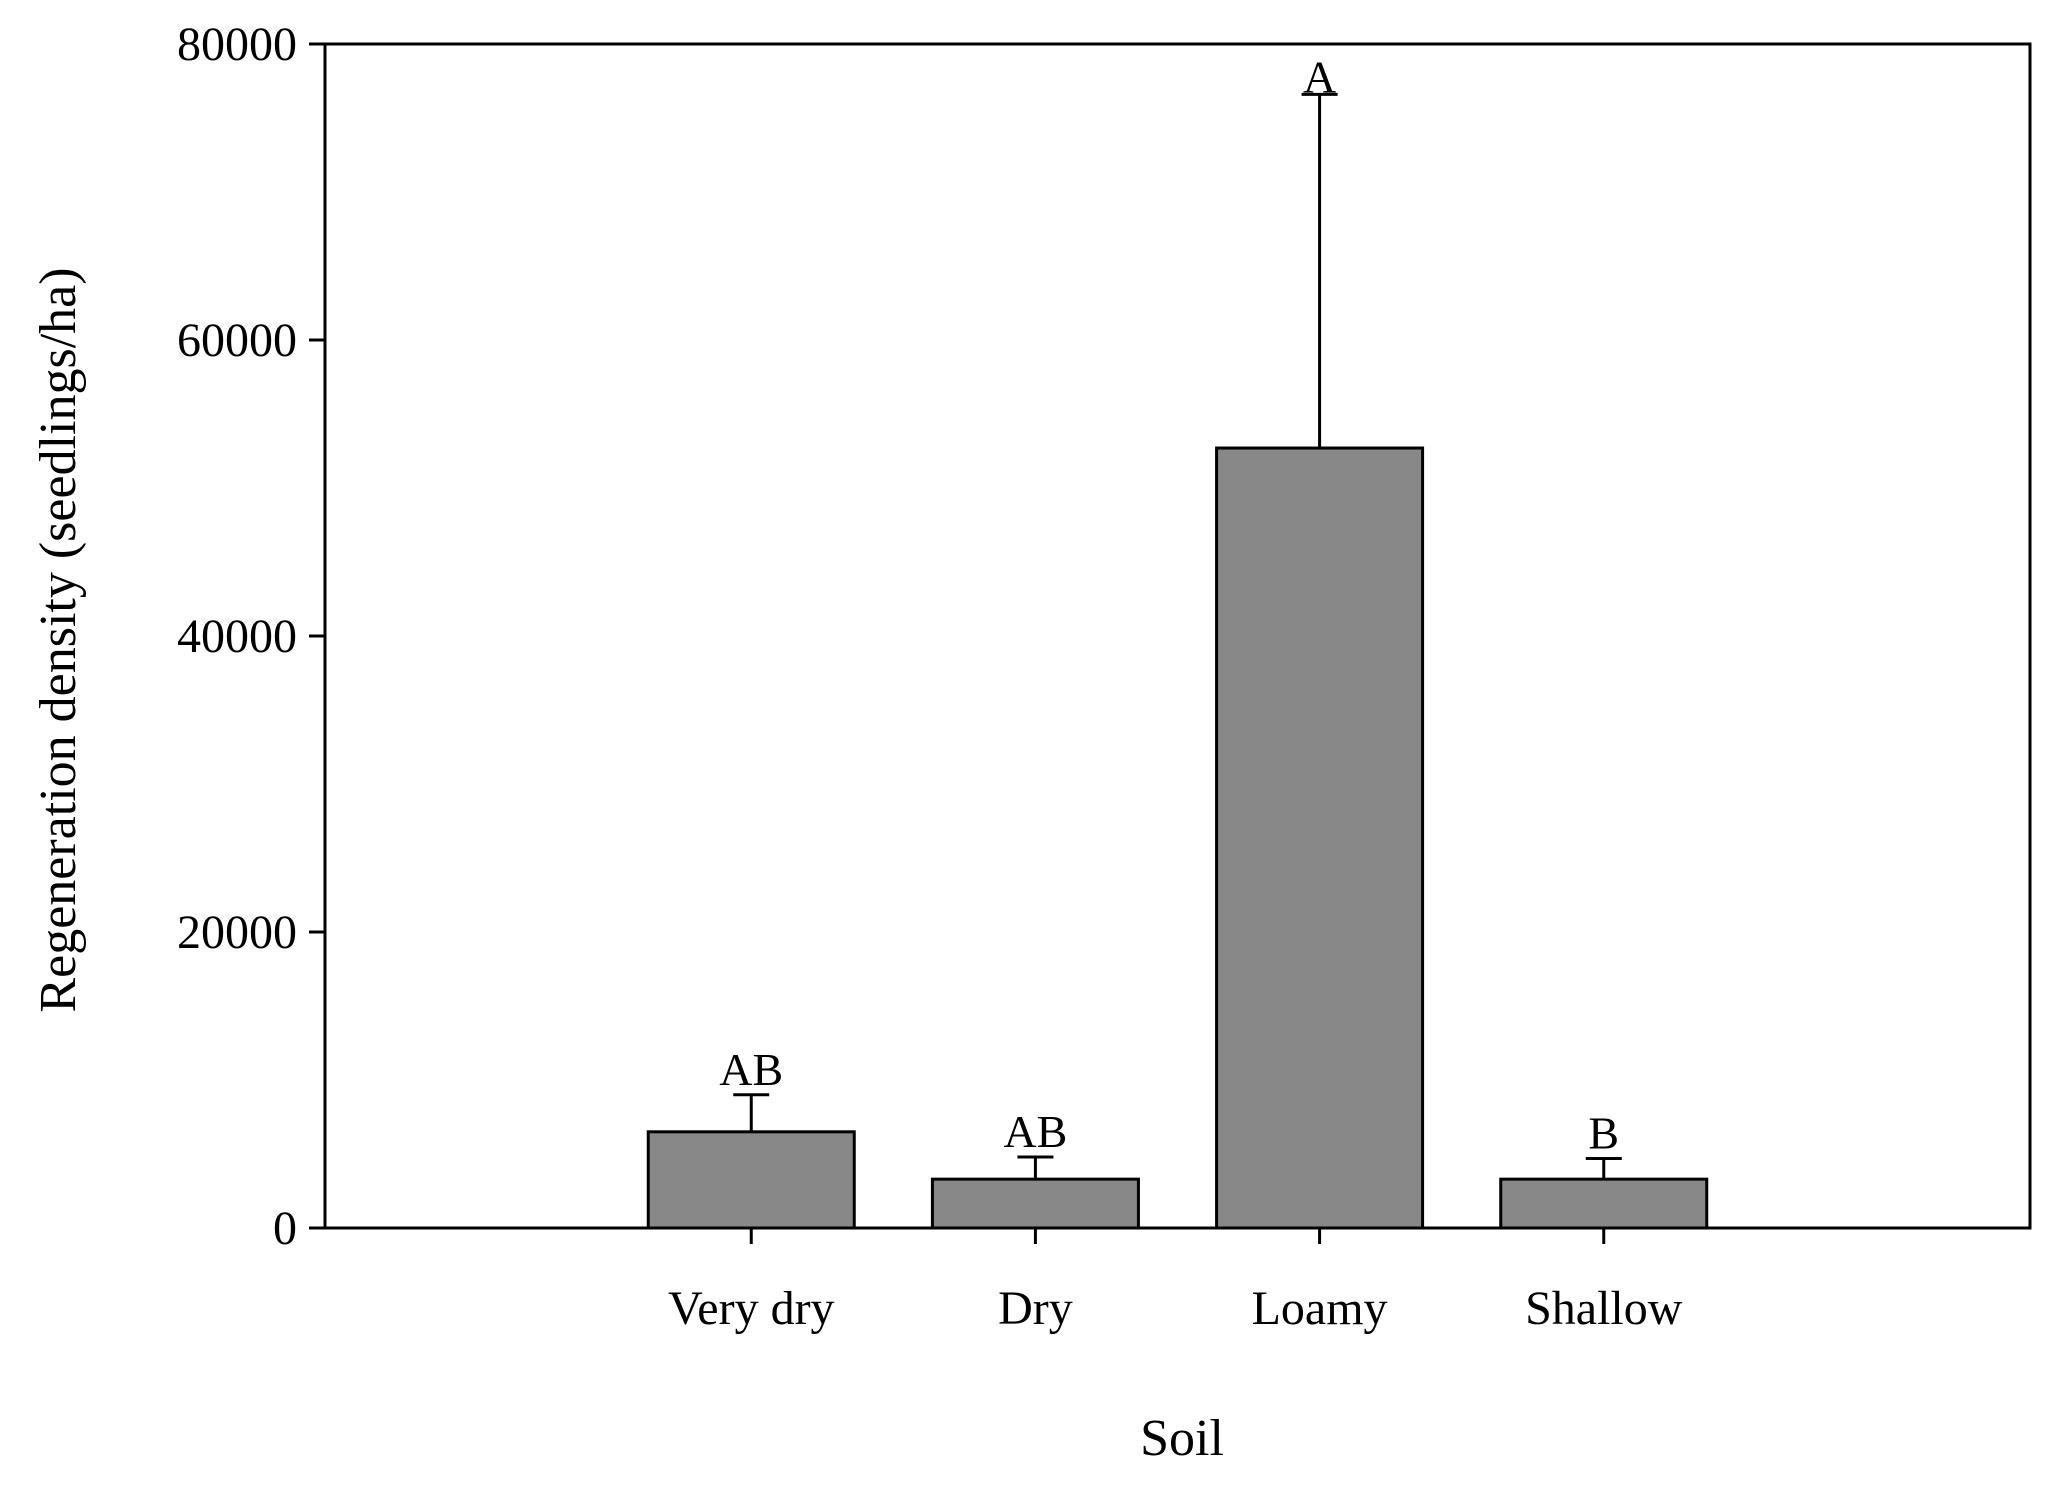  What do you see at coordinates (1320, 1308) in the screenshot?
I see `x-tick-label: Loamy` at bounding box center [1320, 1308].